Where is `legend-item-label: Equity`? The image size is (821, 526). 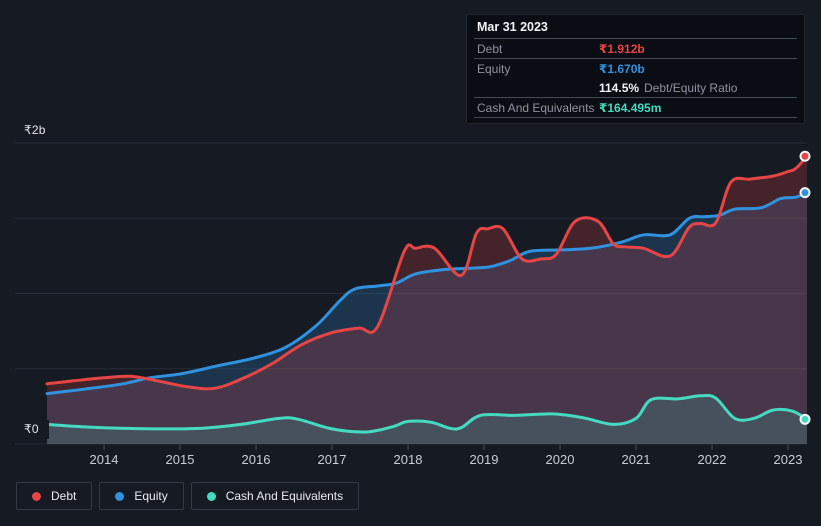
legend-item-label: Equity is located at coordinates (151, 496).